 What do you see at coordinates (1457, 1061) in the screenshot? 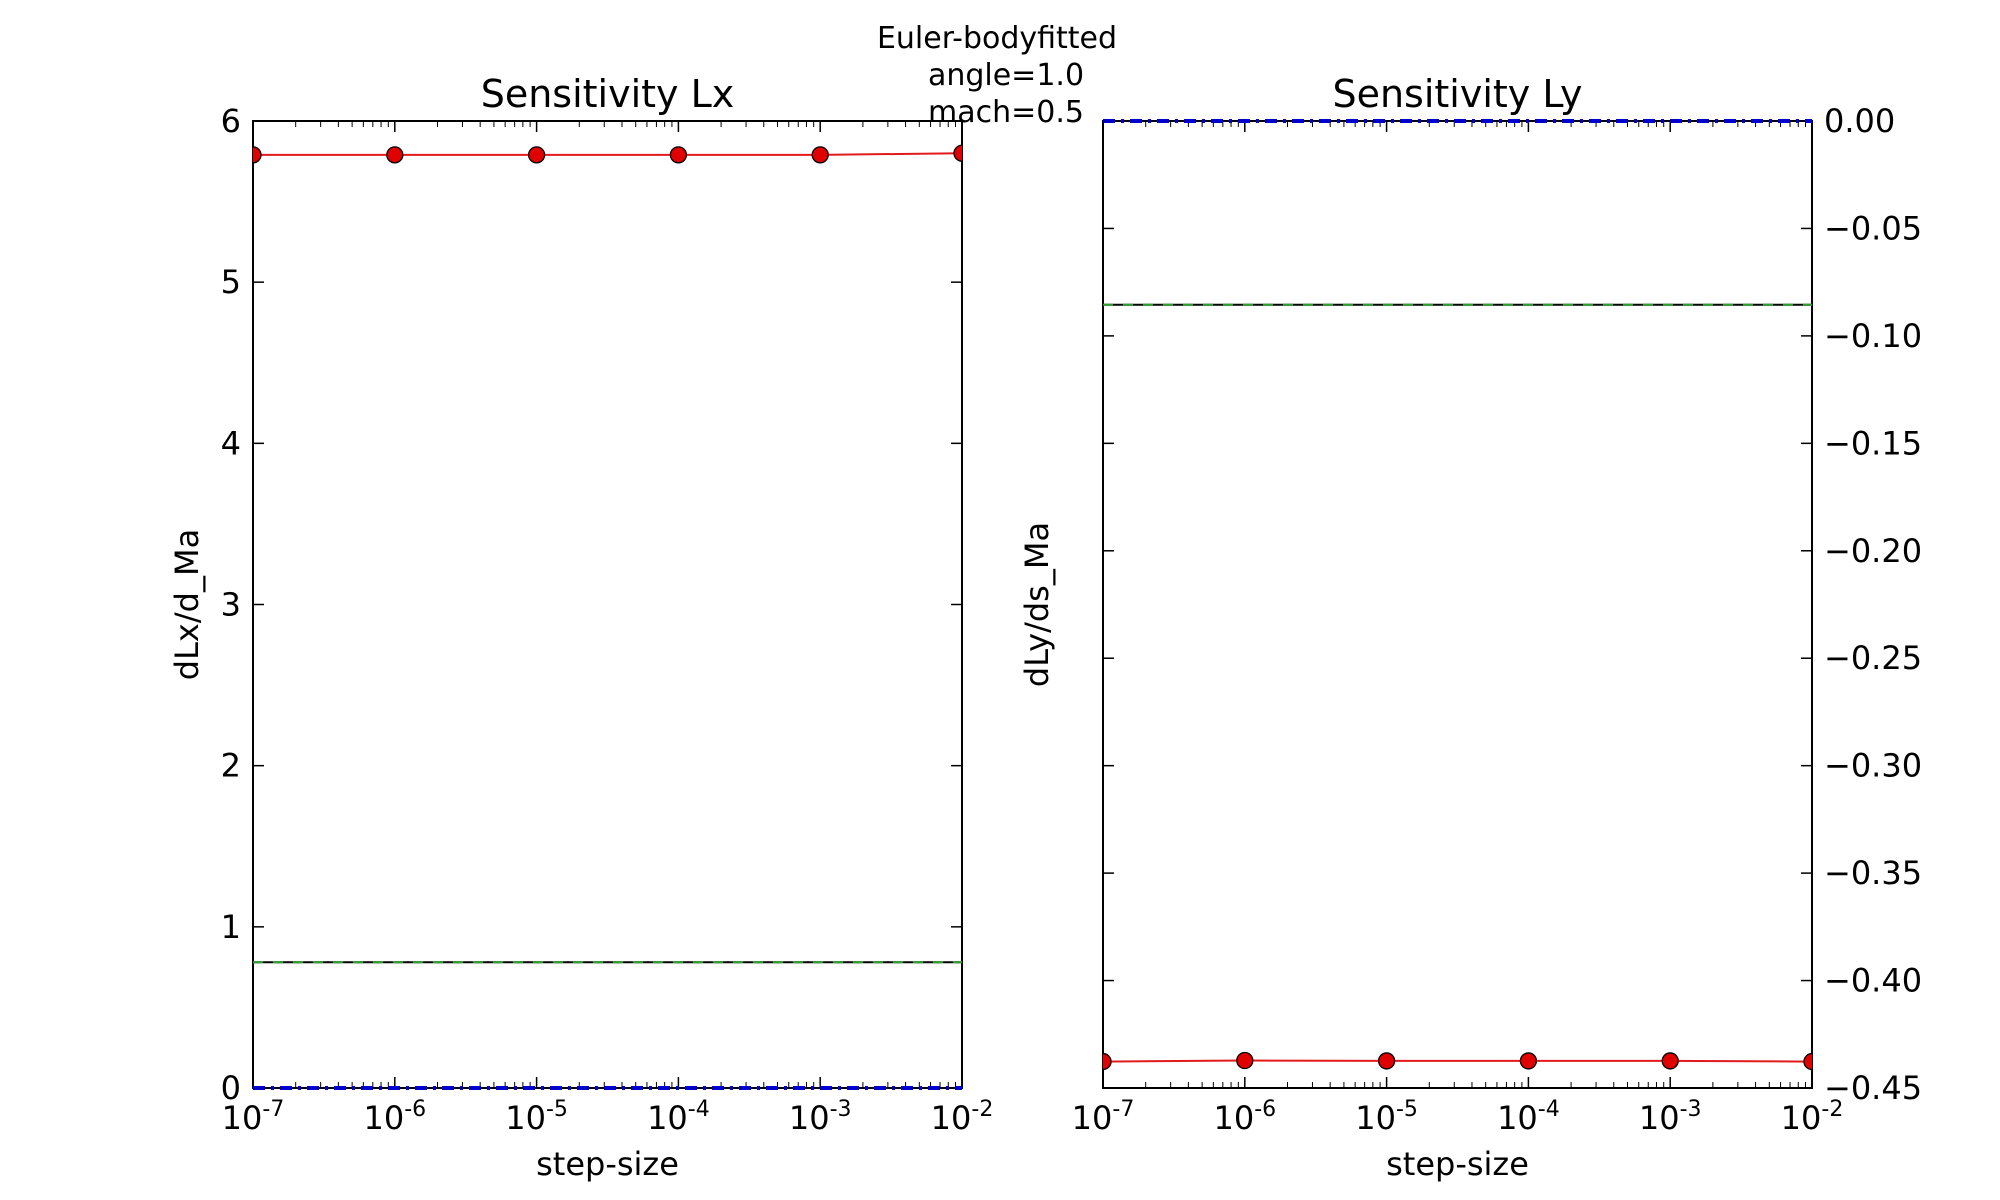
I see `chart-1-series-finite-difference-line` at bounding box center [1457, 1061].